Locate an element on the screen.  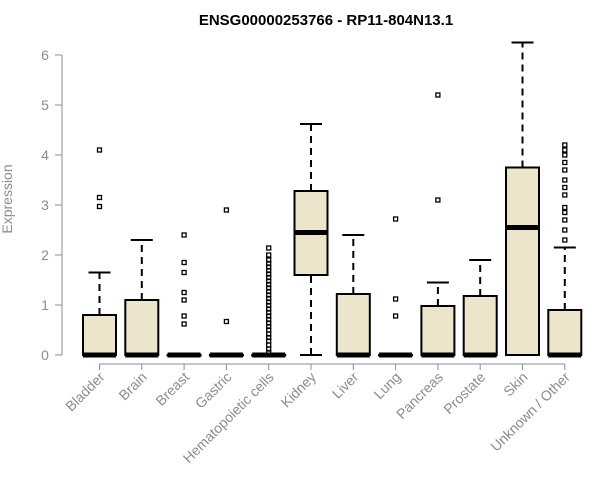
chart-title: ENSG00000253766 - RP11-804N13.1 is located at coordinates (326, 20).